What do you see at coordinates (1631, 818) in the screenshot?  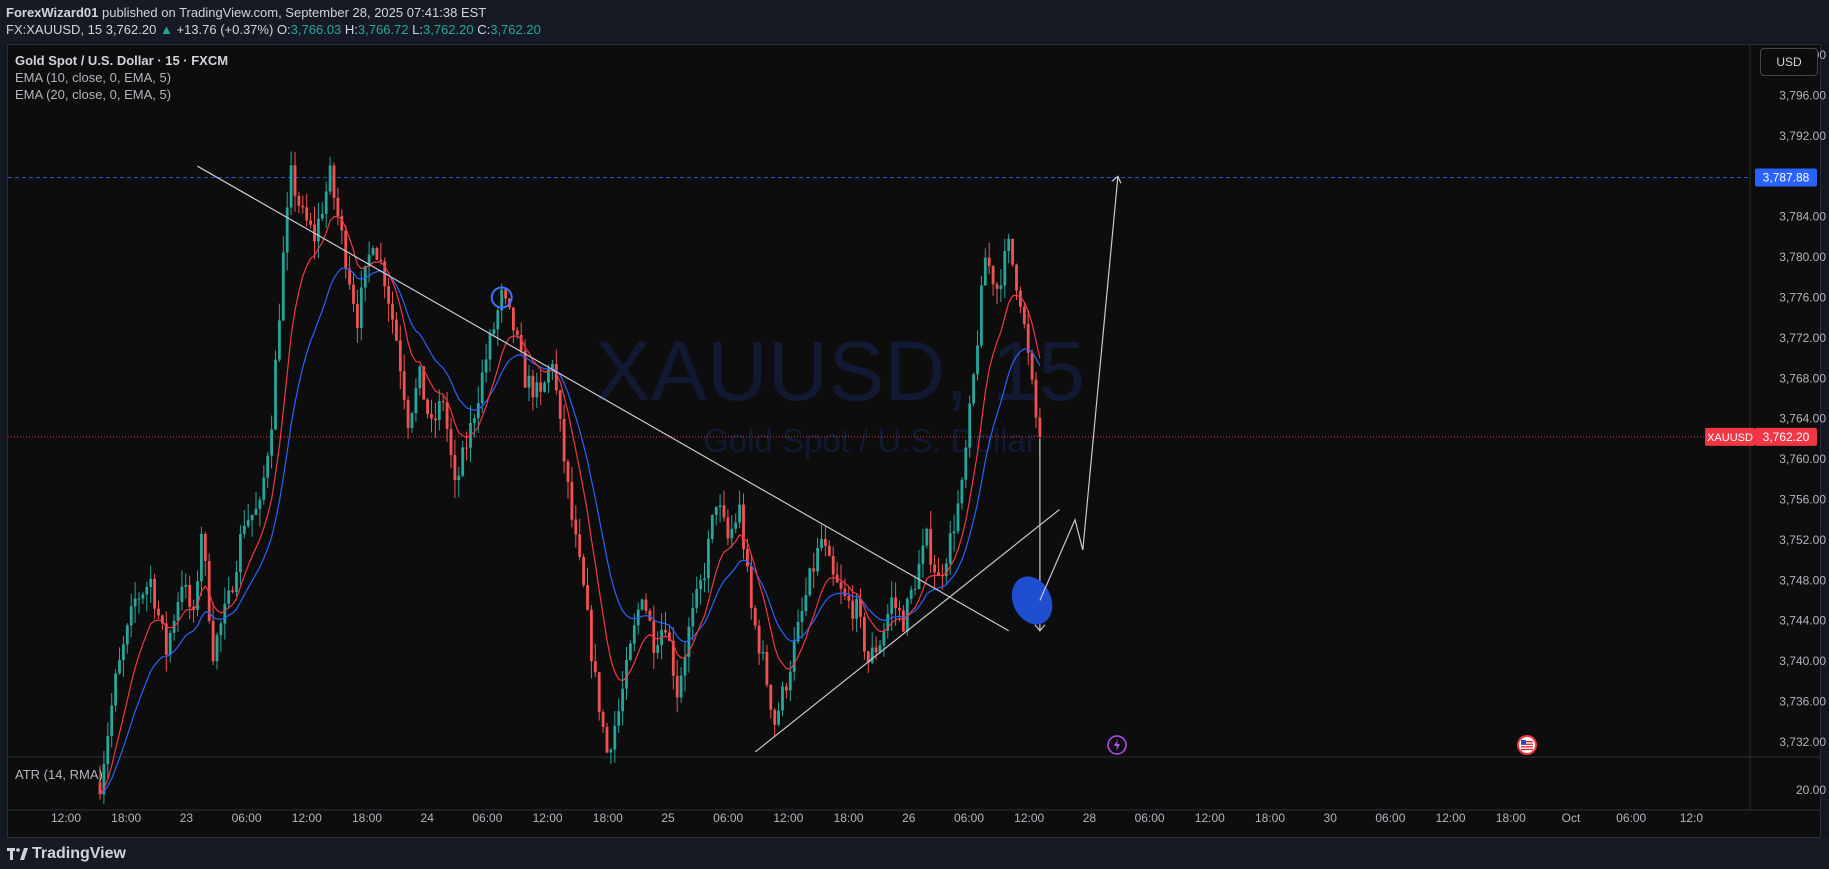 I see `time-tick-label: 06:00` at bounding box center [1631, 818].